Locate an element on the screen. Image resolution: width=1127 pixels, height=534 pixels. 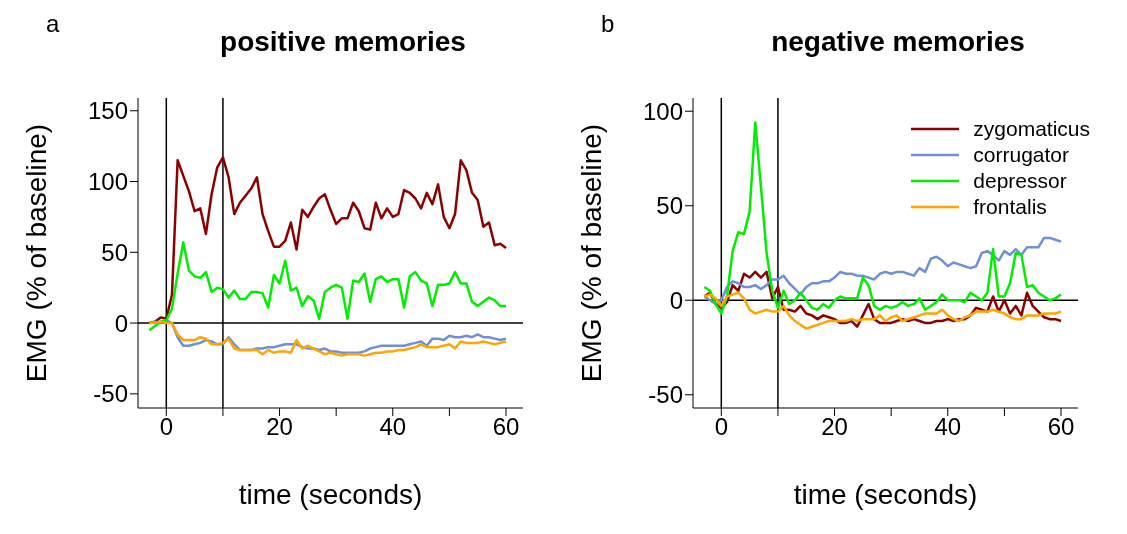
chart-title: negative memories is located at coordinates (898, 42).